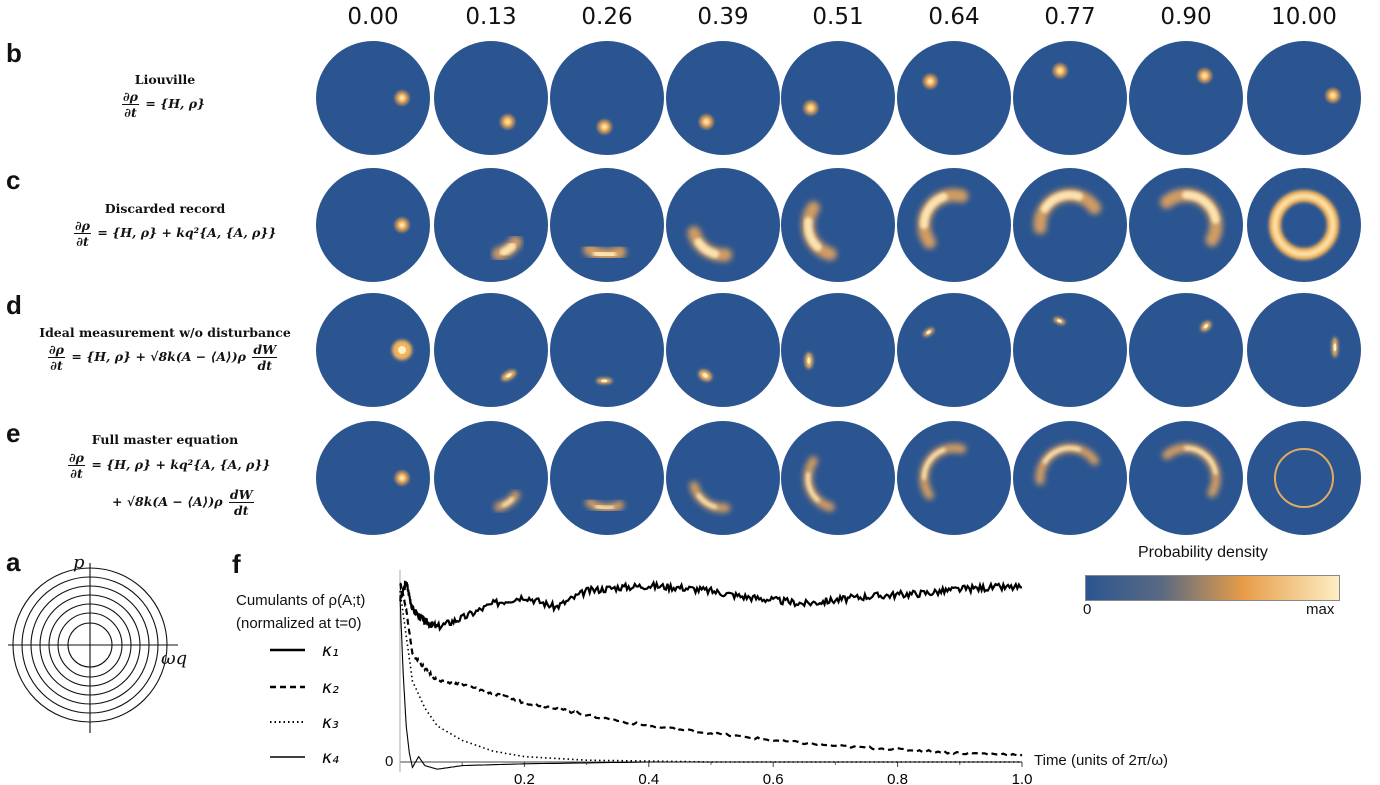  I want to click on eq-c-rhs: = {H, ρ} + kq²{A, {A, ρ}}, so click(187, 232).